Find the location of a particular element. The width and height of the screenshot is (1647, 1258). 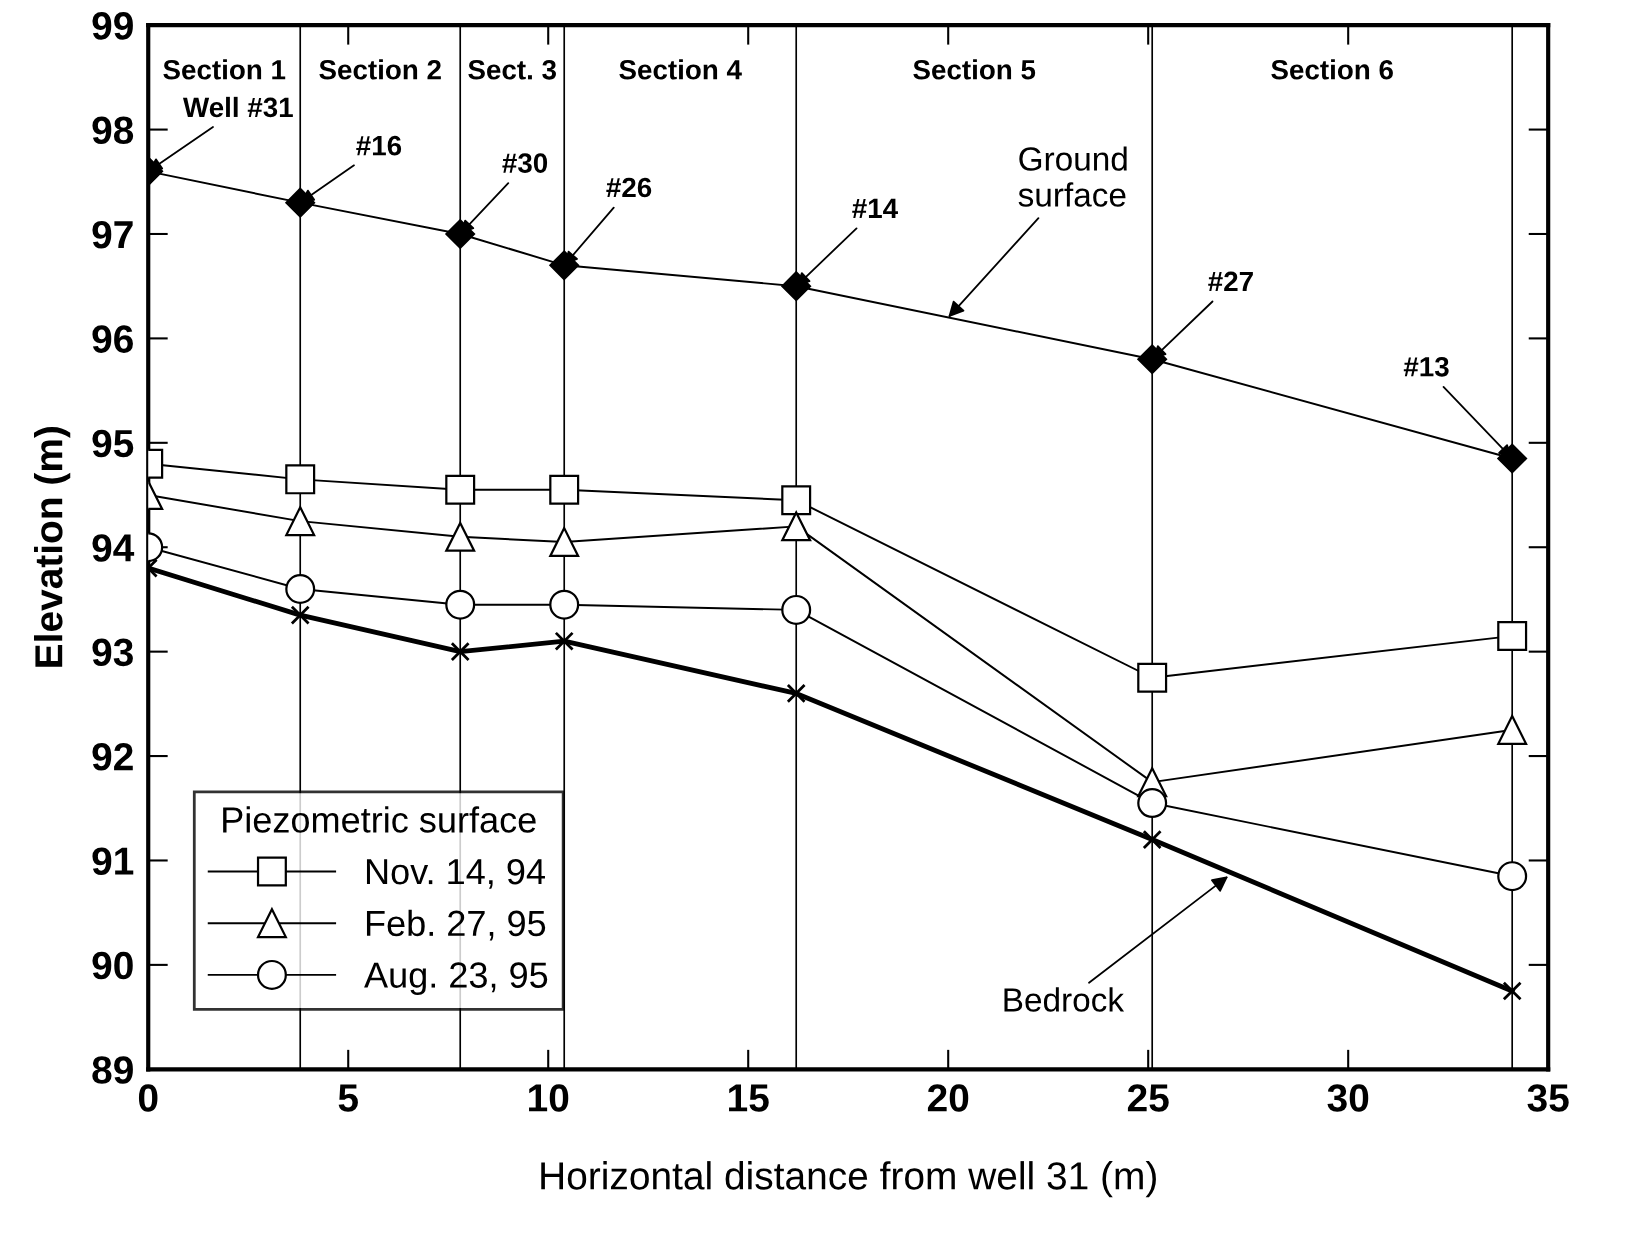

x-tick-label: 25 is located at coordinates (1148, 1098).